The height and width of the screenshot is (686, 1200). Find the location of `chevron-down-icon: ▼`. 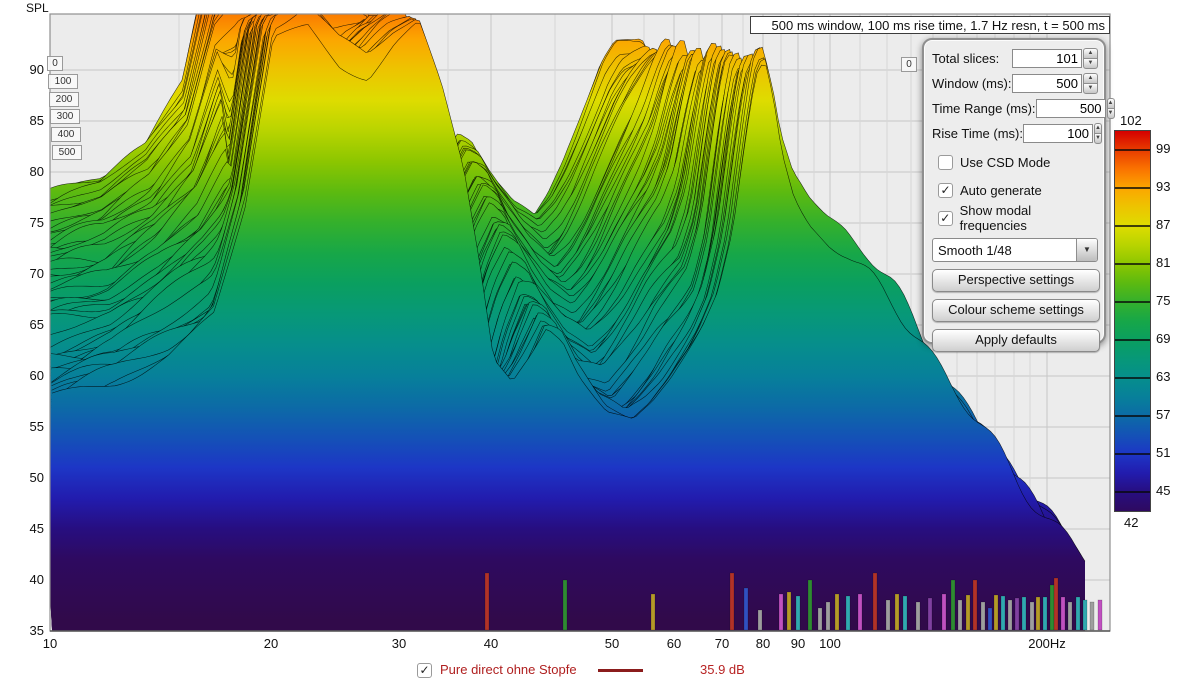

chevron-down-icon: ▼ is located at coordinates (1086, 250).